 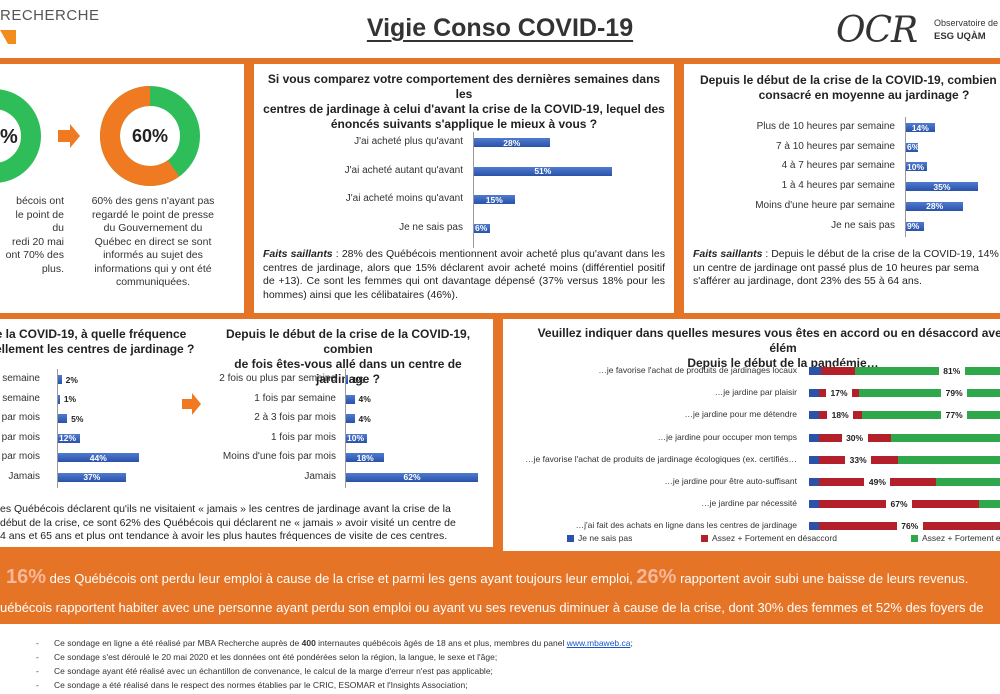 I want to click on stacked-category-label: …je jardine par nécessité, so click(x=749, y=503).